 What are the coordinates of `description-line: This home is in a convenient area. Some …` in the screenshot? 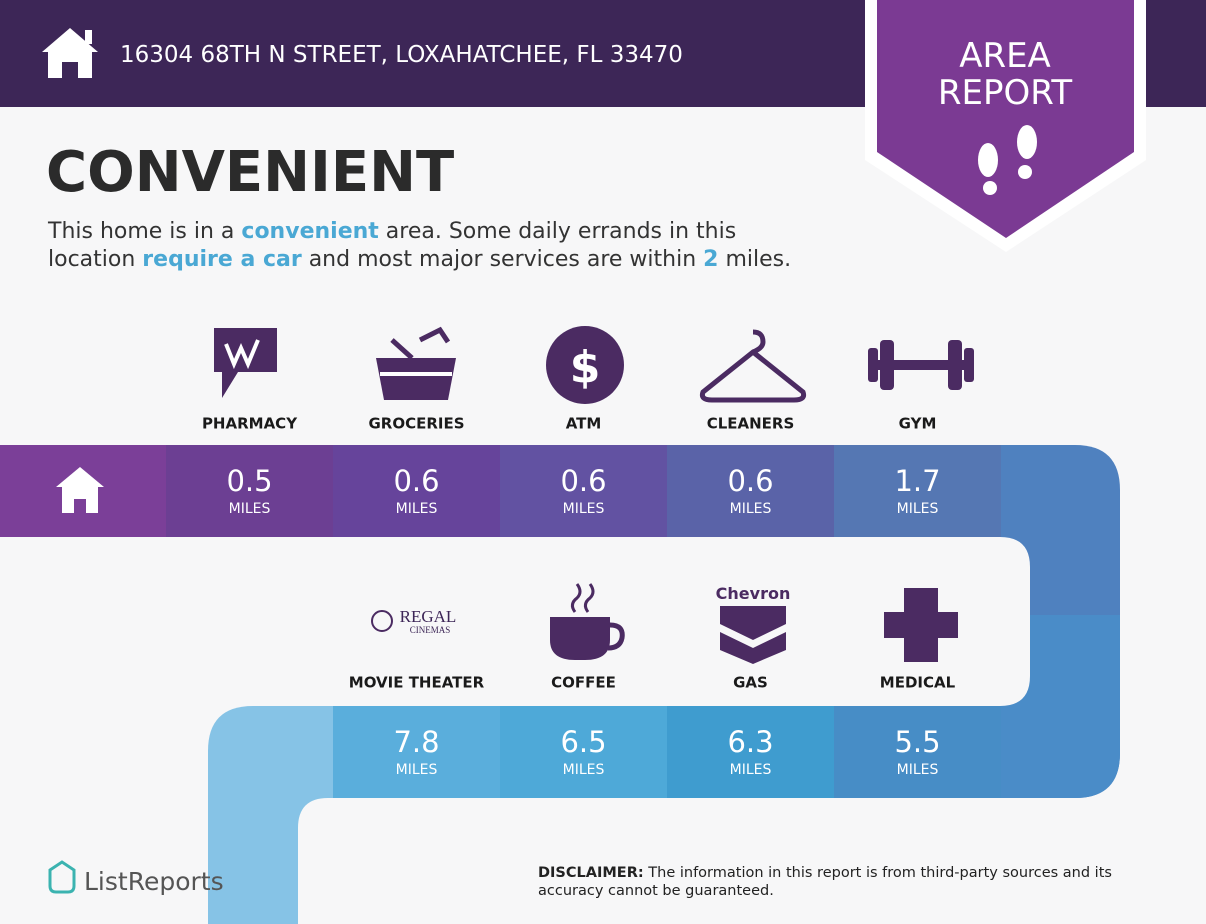 It's located at (419, 232).